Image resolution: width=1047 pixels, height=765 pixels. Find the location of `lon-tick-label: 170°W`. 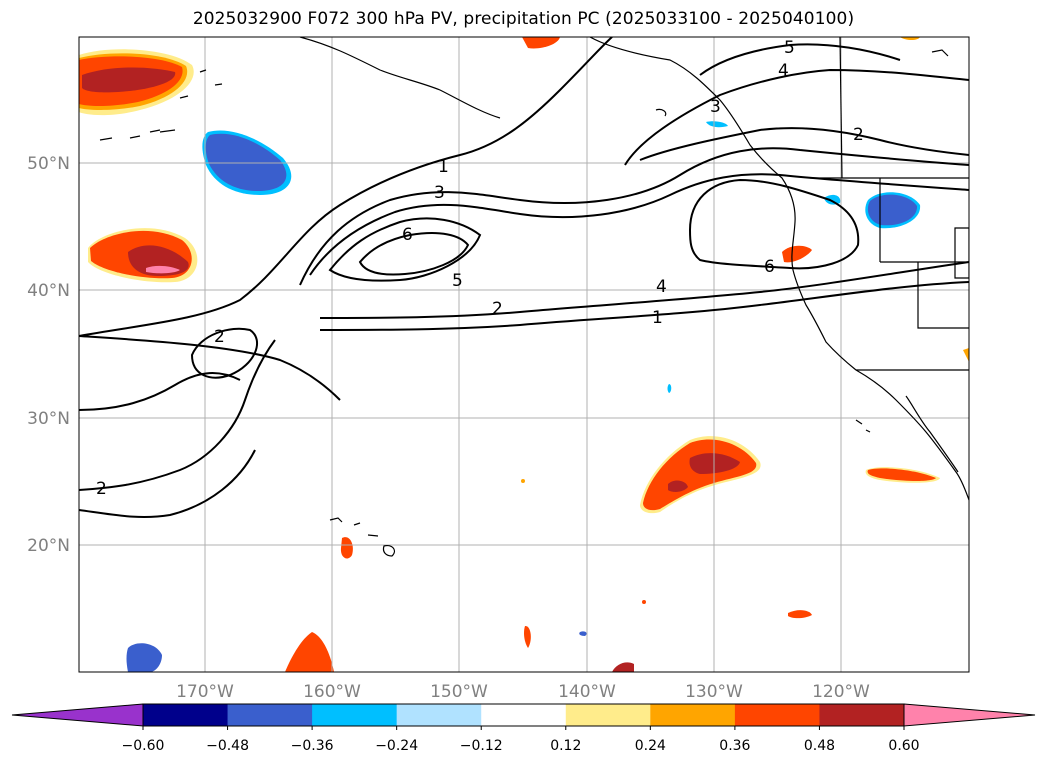

lon-tick-label: 170°W is located at coordinates (205, 692).